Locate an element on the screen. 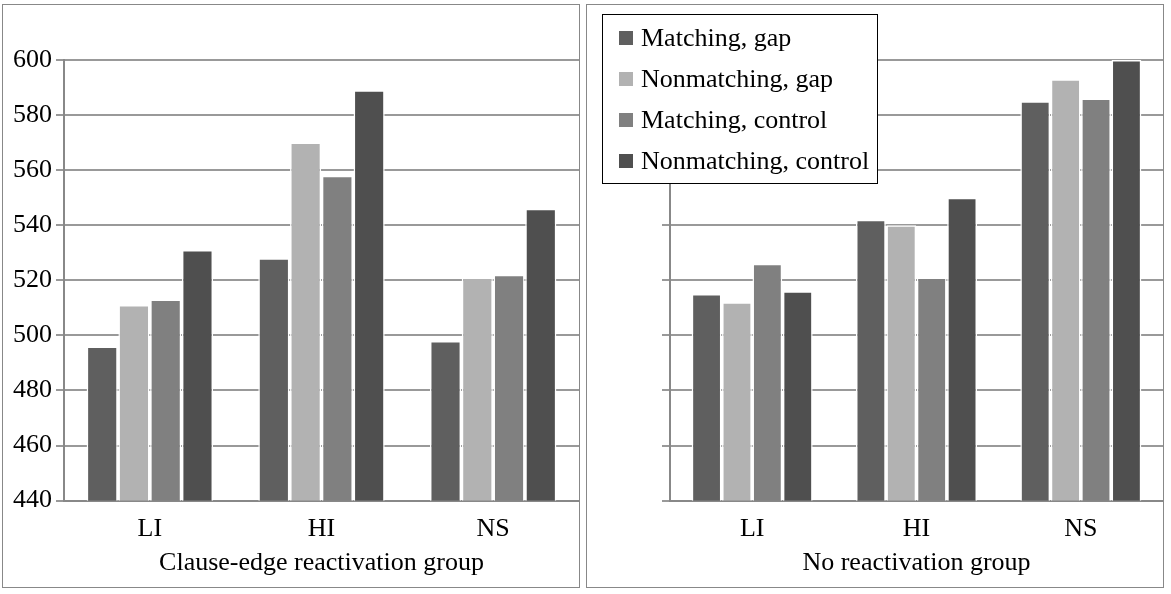 This screenshot has width=1171, height=594. y-tick-label: 560 is located at coordinates (32, 168).